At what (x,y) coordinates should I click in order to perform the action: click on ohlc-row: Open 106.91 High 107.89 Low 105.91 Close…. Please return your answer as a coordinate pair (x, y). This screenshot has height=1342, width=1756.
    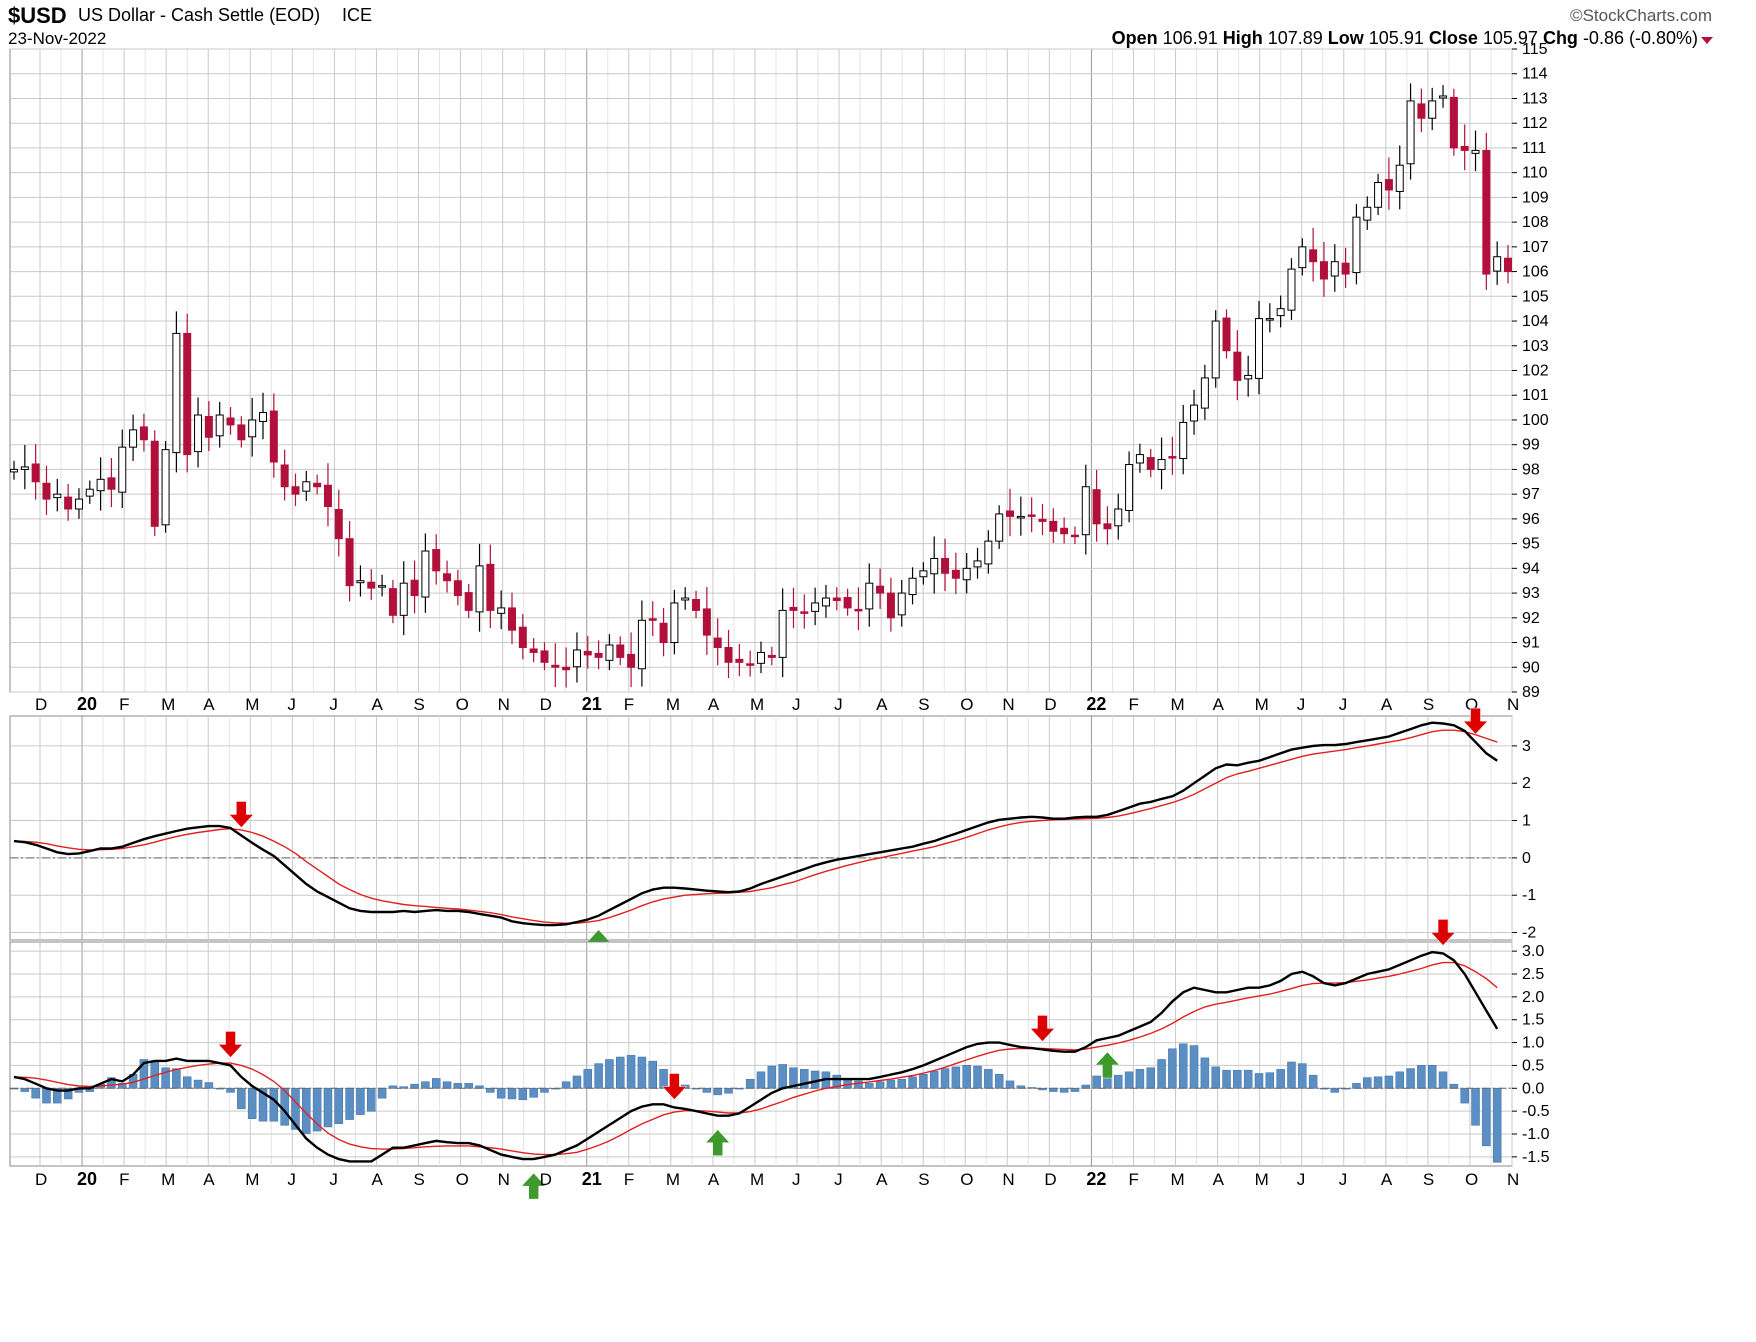
    Looking at the image, I should click on (1412, 38).